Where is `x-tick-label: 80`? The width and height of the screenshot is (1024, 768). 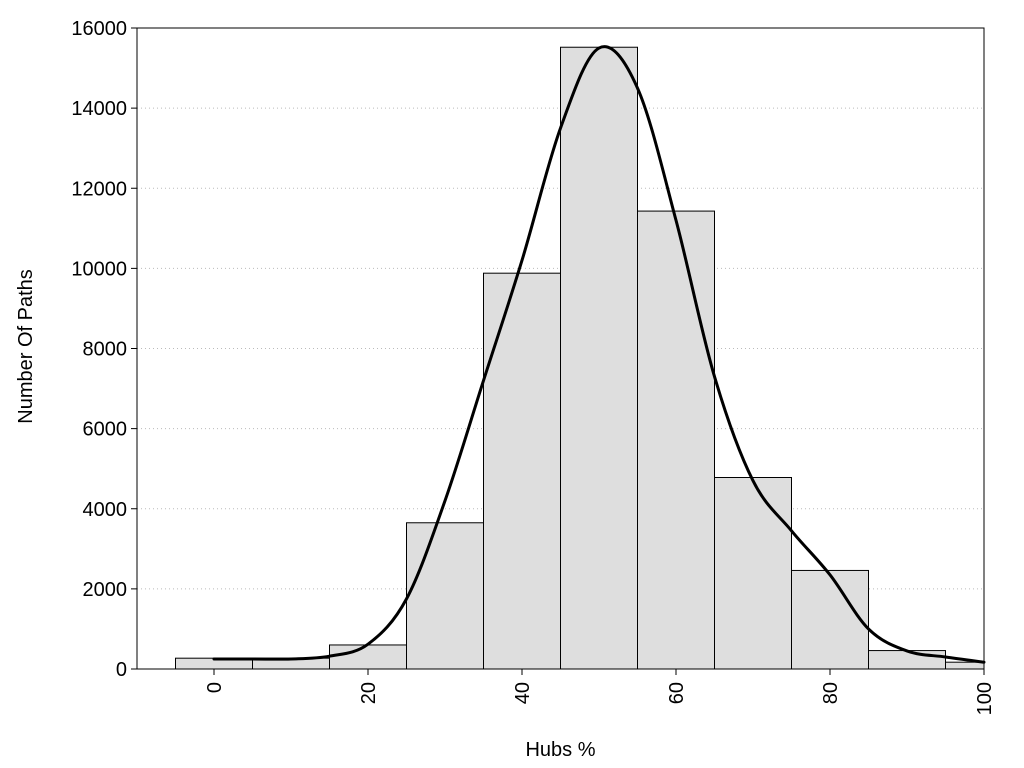
x-tick-label: 80 is located at coordinates (831, 693).